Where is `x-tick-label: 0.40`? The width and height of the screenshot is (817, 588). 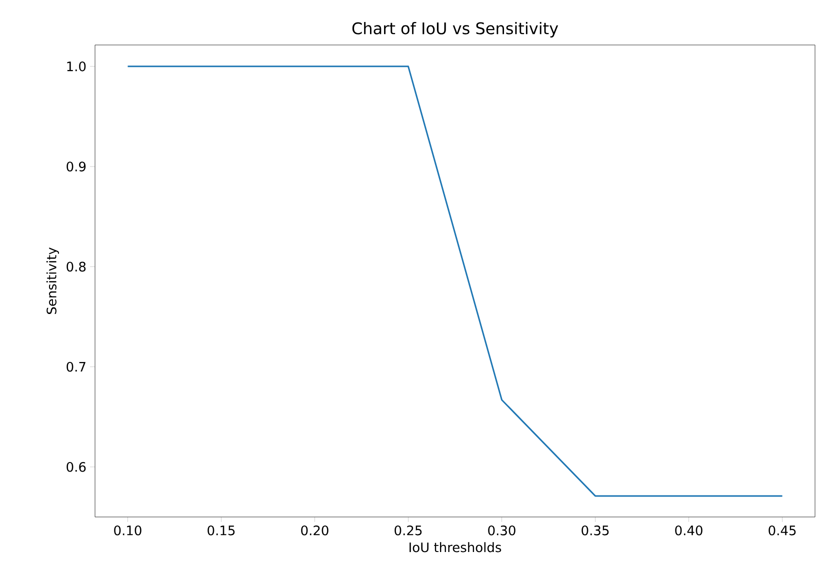
x-tick-label: 0.40 is located at coordinates (688, 531).